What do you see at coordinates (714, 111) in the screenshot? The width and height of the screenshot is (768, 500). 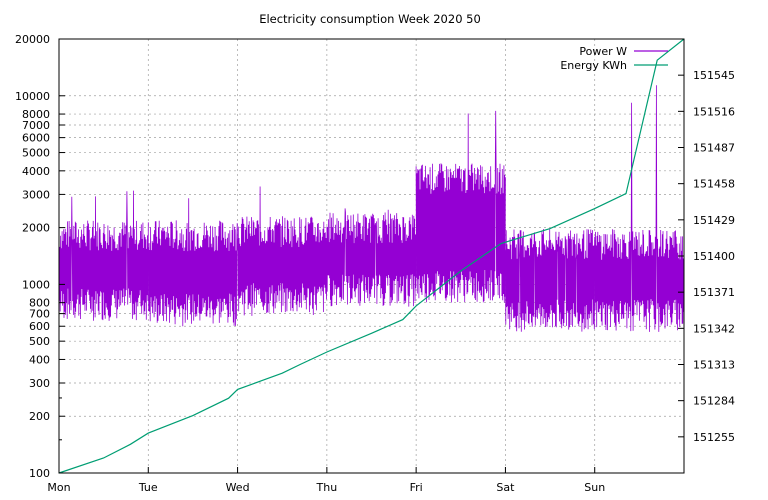 I see `right-tick-label: 151516` at bounding box center [714, 111].